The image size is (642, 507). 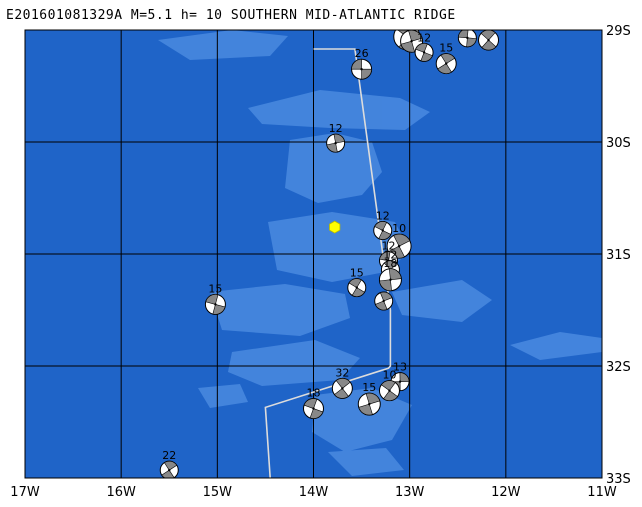 I want to click on lat-tick-label: 30S, so click(x=618, y=143).